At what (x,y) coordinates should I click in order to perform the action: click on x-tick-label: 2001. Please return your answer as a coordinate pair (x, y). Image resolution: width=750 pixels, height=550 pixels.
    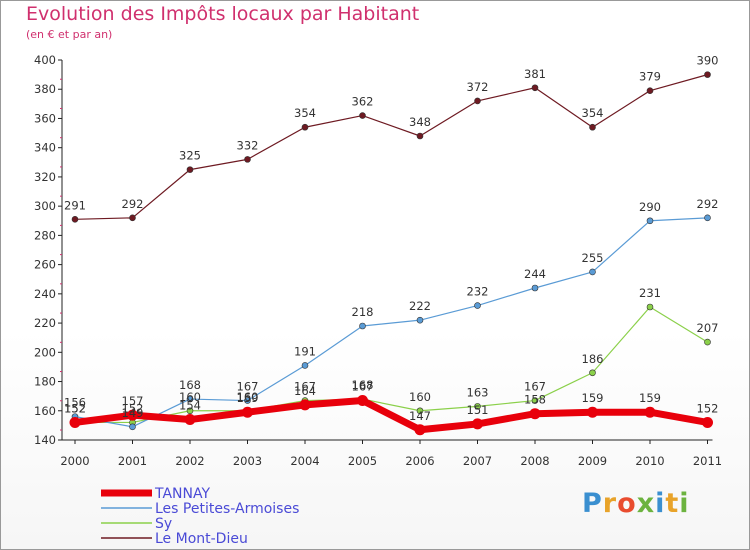
    Looking at the image, I should click on (132, 461).